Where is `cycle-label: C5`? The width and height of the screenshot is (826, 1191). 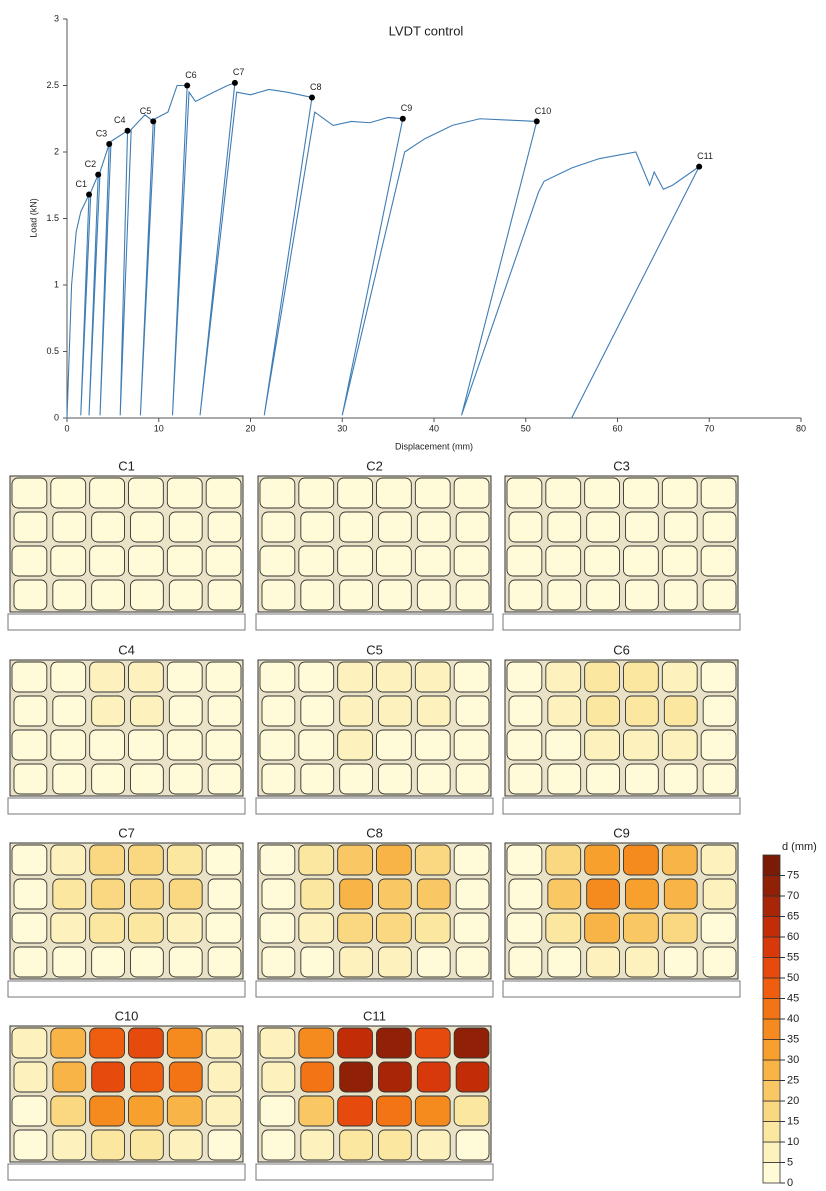
cycle-label: C5 is located at coordinates (146, 111).